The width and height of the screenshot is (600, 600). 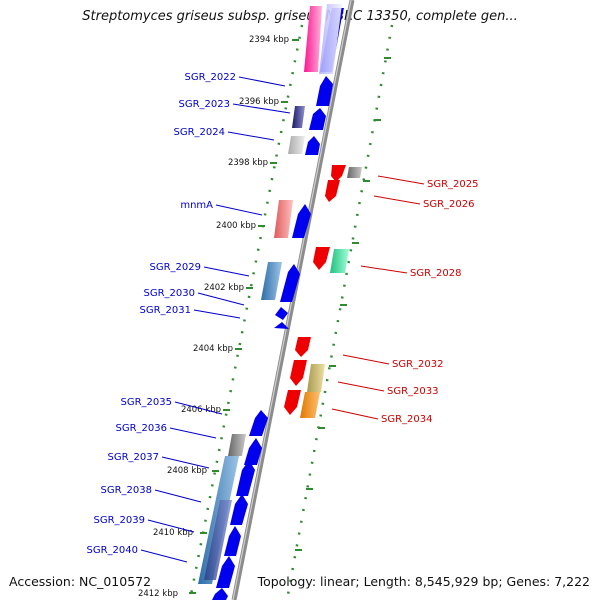 What do you see at coordinates (142, 428) in the screenshot?
I see `gene-label-sgr-2036: SGR_2036` at bounding box center [142, 428].